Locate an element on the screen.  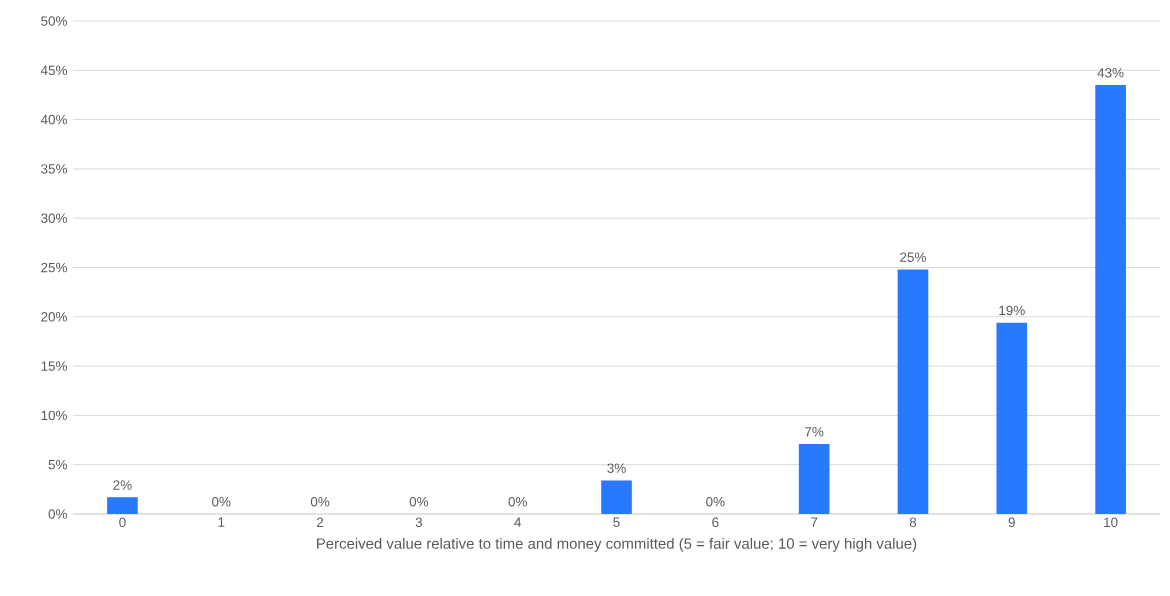
data-label: 2% is located at coordinates (122, 485).